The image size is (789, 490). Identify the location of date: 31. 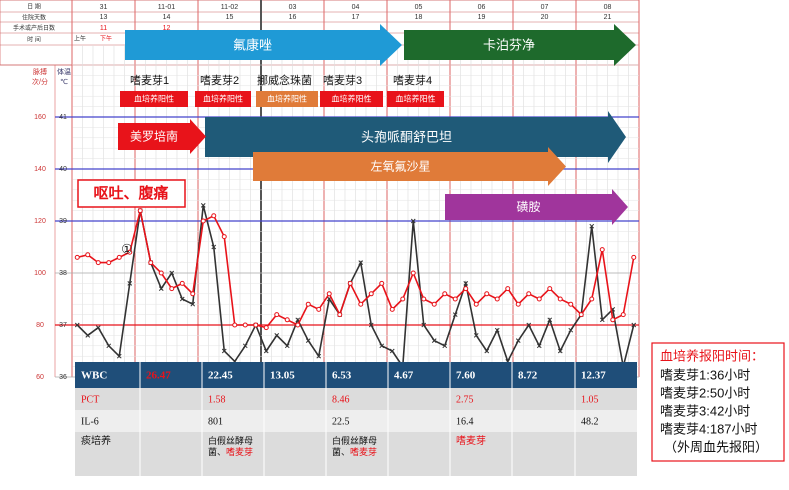
(104, 7).